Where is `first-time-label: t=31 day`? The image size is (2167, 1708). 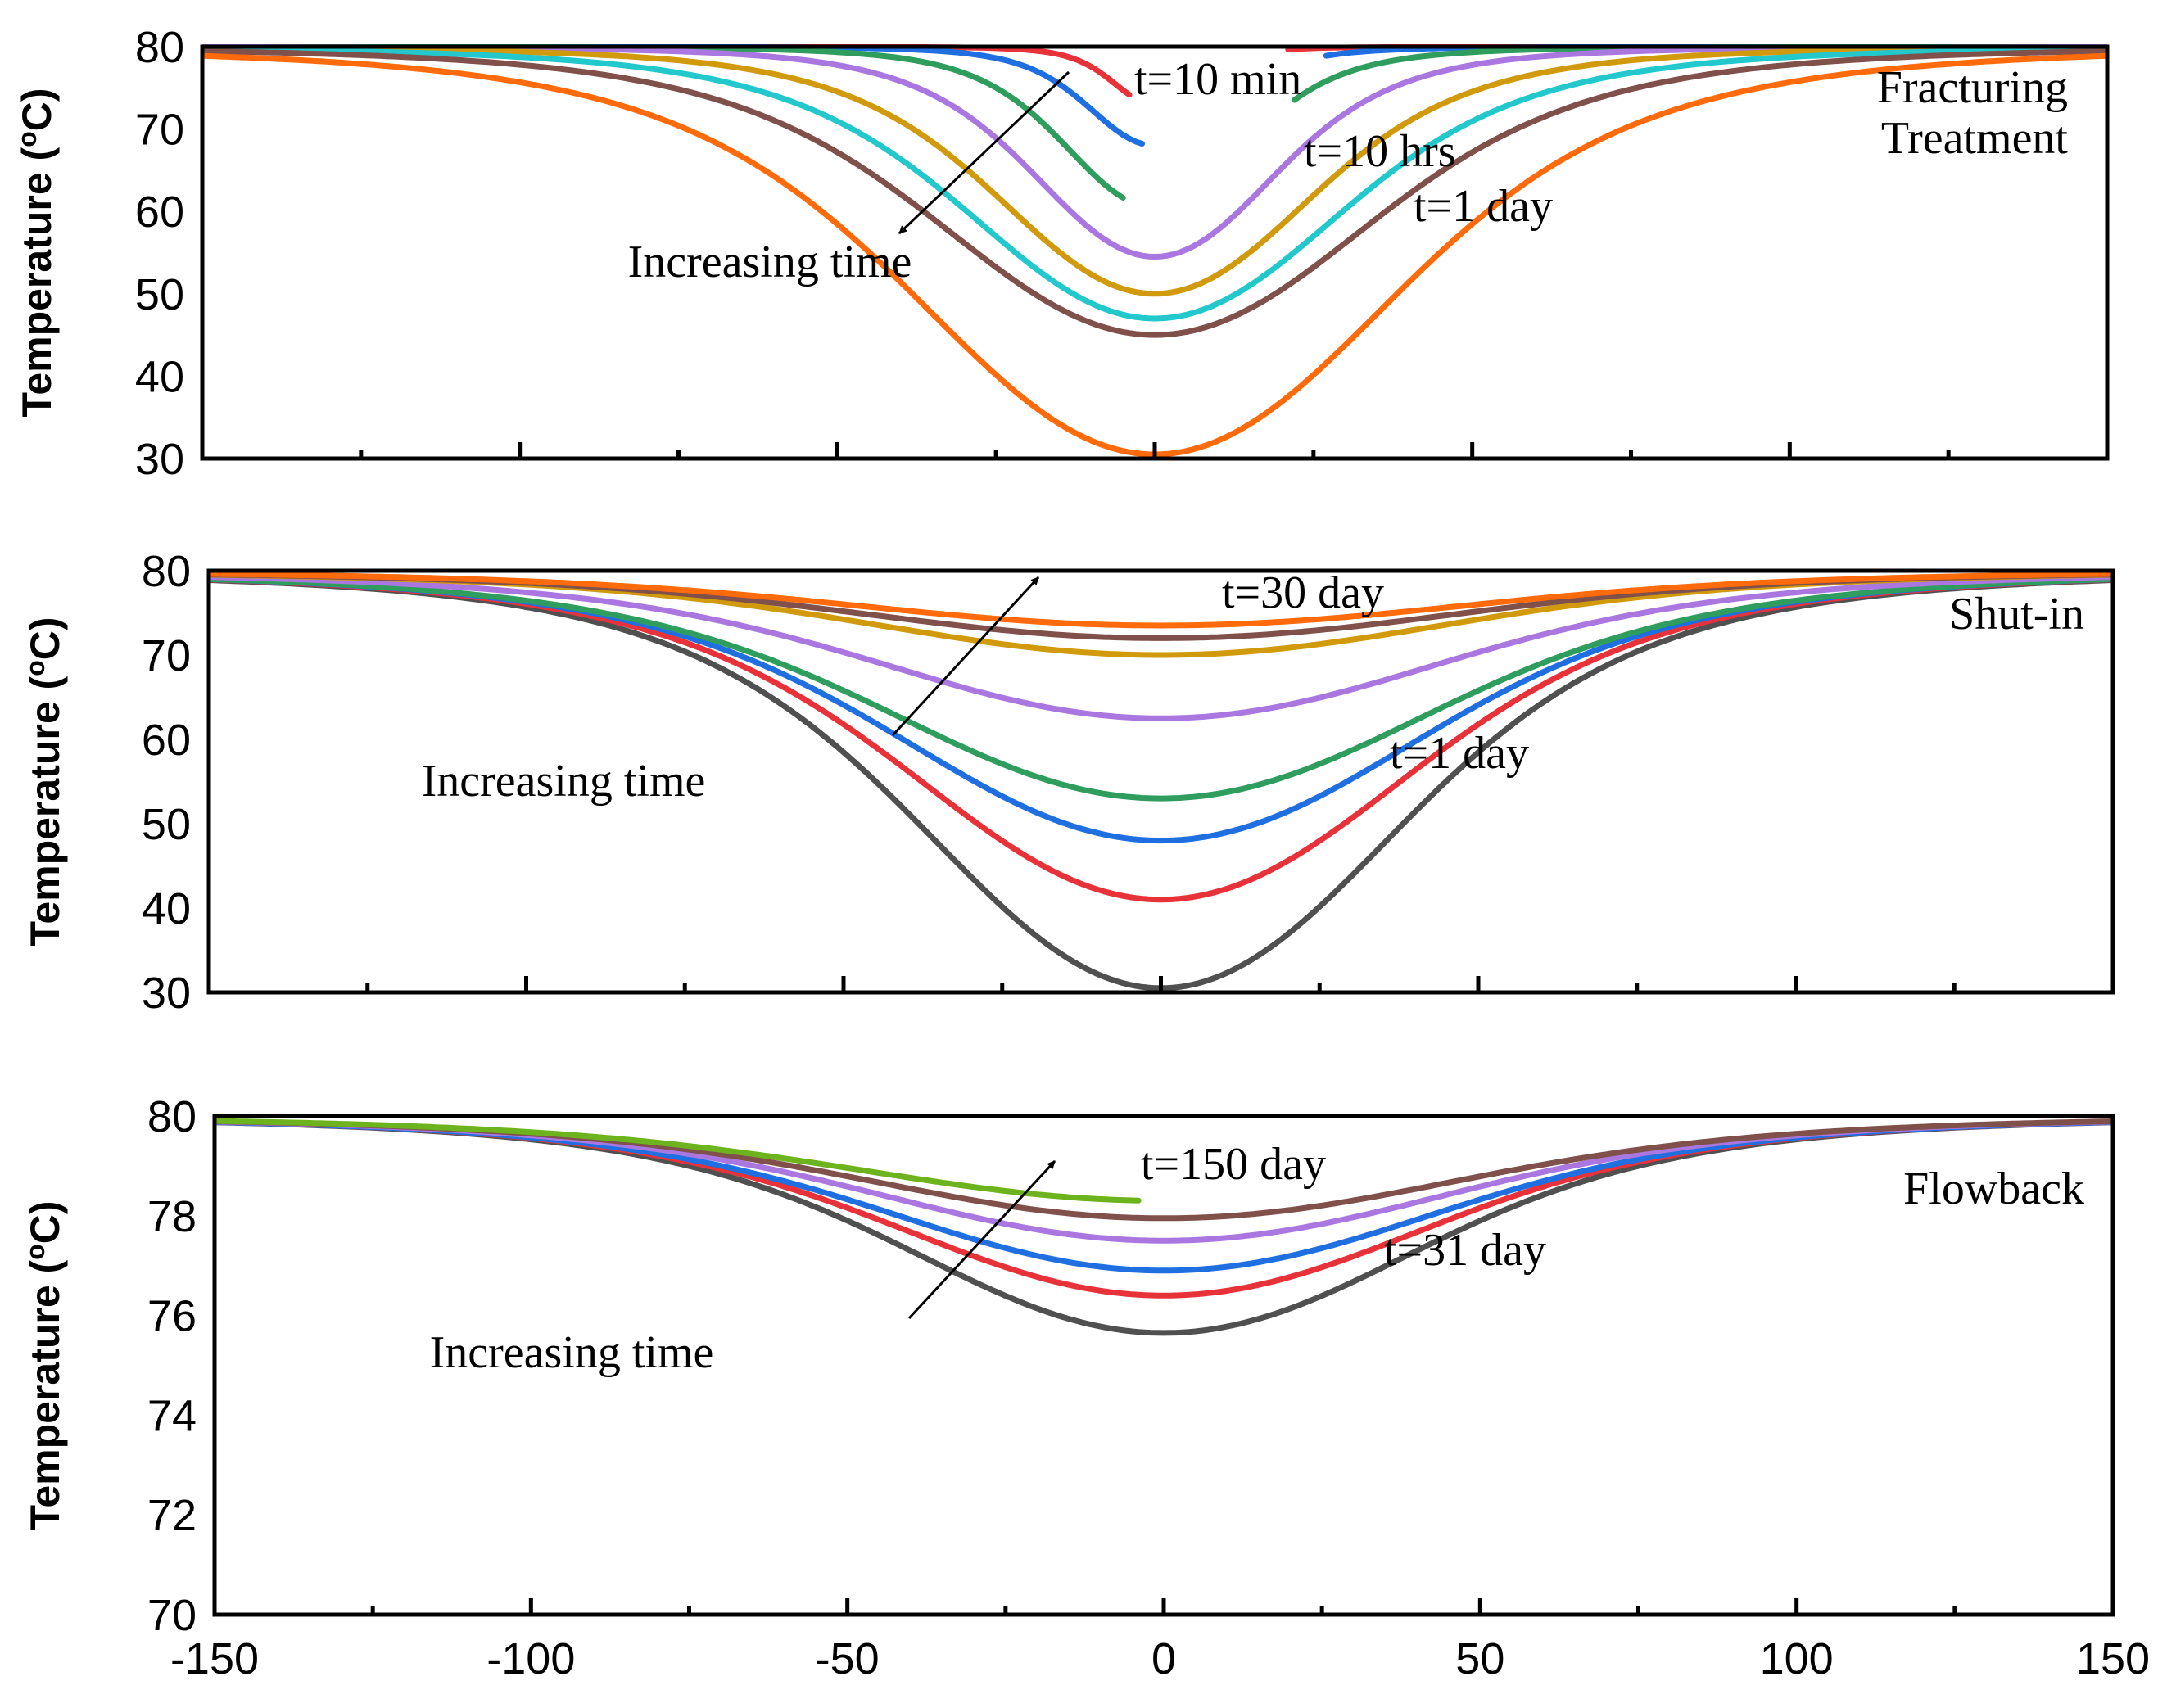
first-time-label: t=31 day is located at coordinates (1465, 1250).